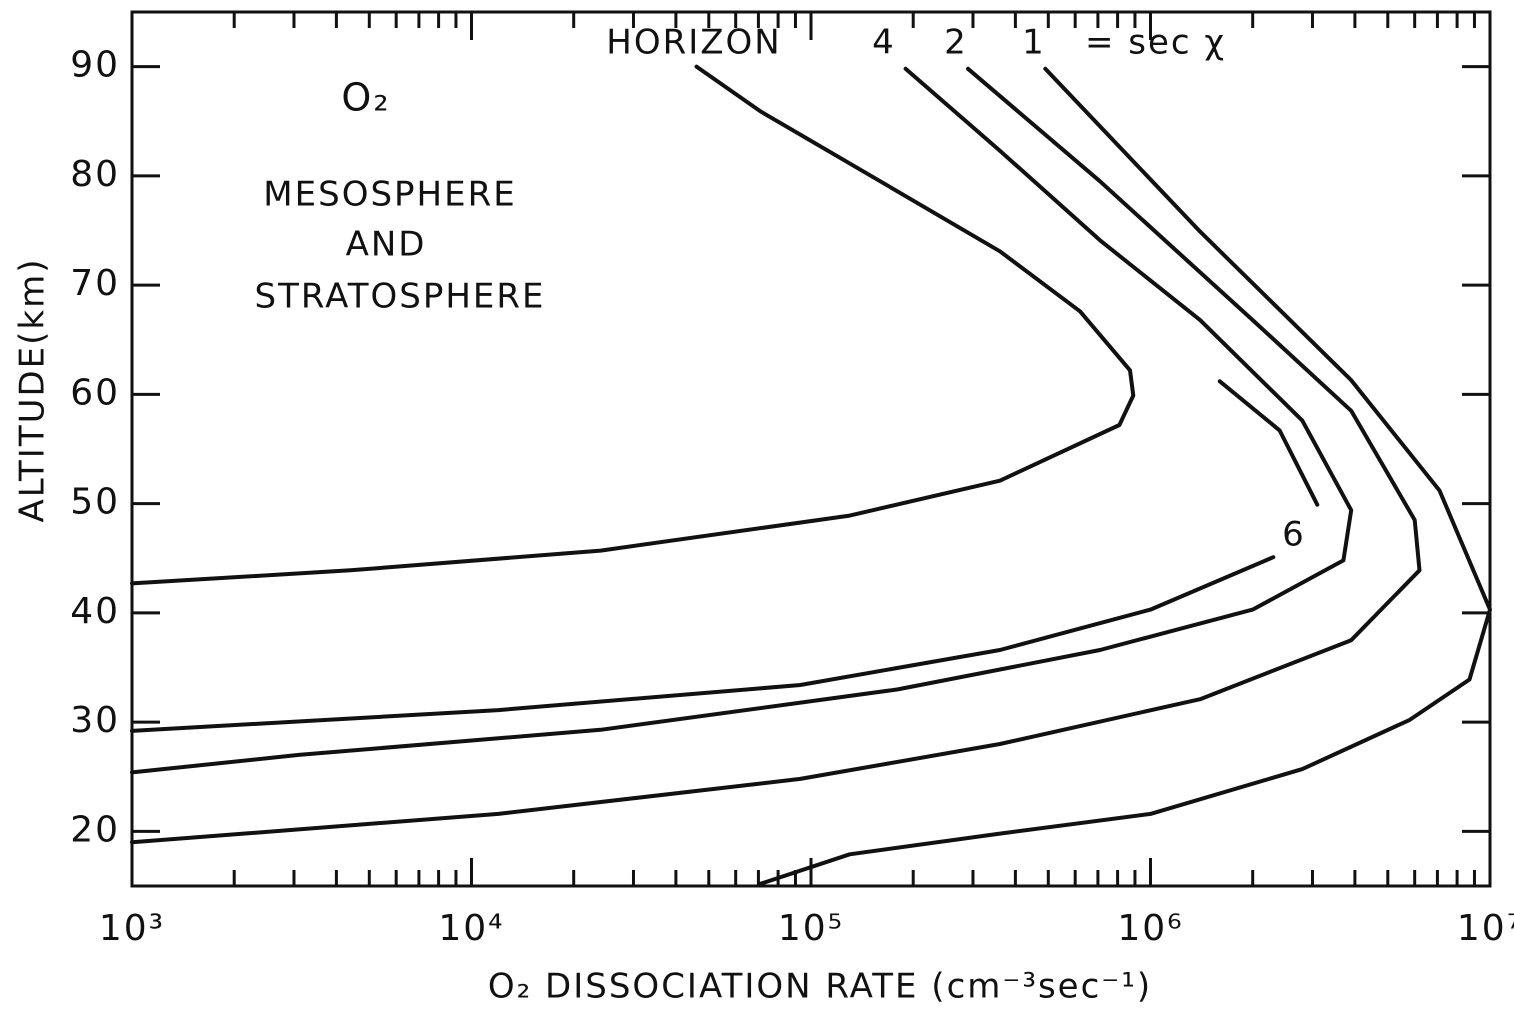 This screenshot has height=1014, width=1514. What do you see at coordinates (471, 928) in the screenshot?
I see `x-tick-label: 10⁴` at bounding box center [471, 928].